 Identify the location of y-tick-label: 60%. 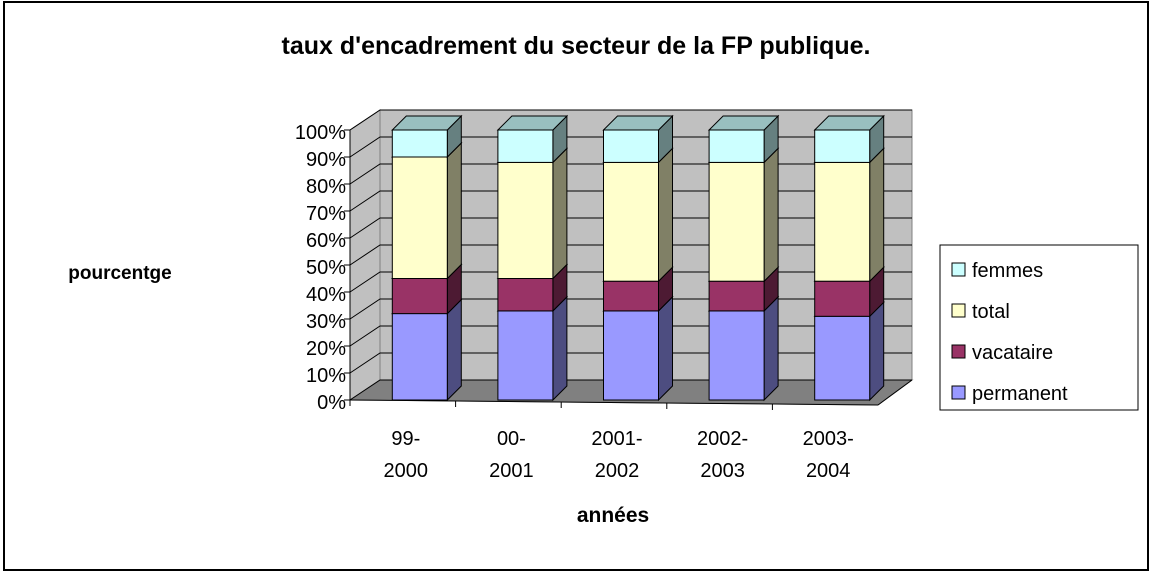
(326, 241).